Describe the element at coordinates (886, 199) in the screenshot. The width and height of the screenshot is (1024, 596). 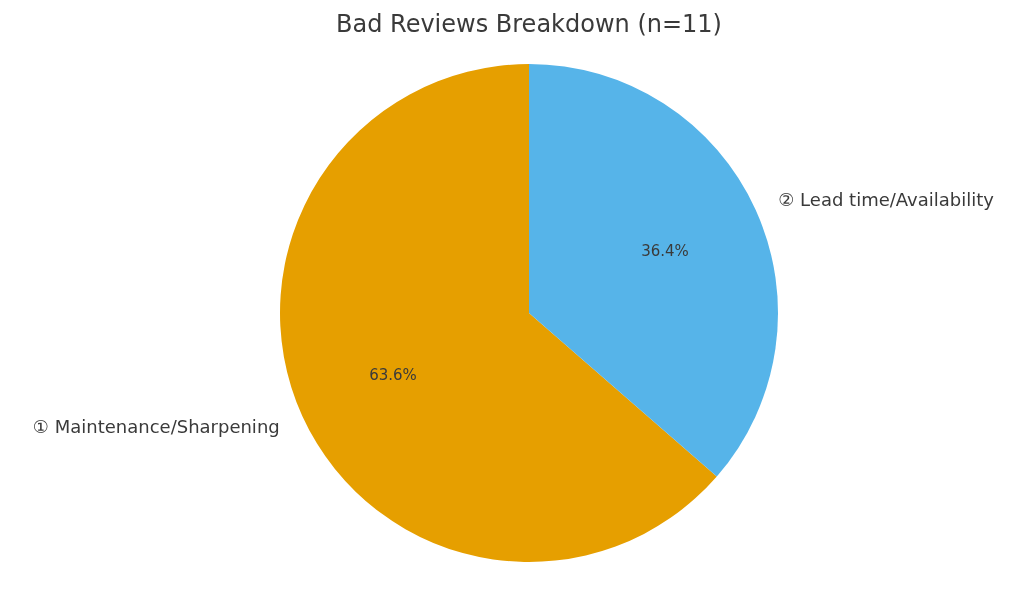
I see `slice-label: ② Lead time/Availability` at that location.